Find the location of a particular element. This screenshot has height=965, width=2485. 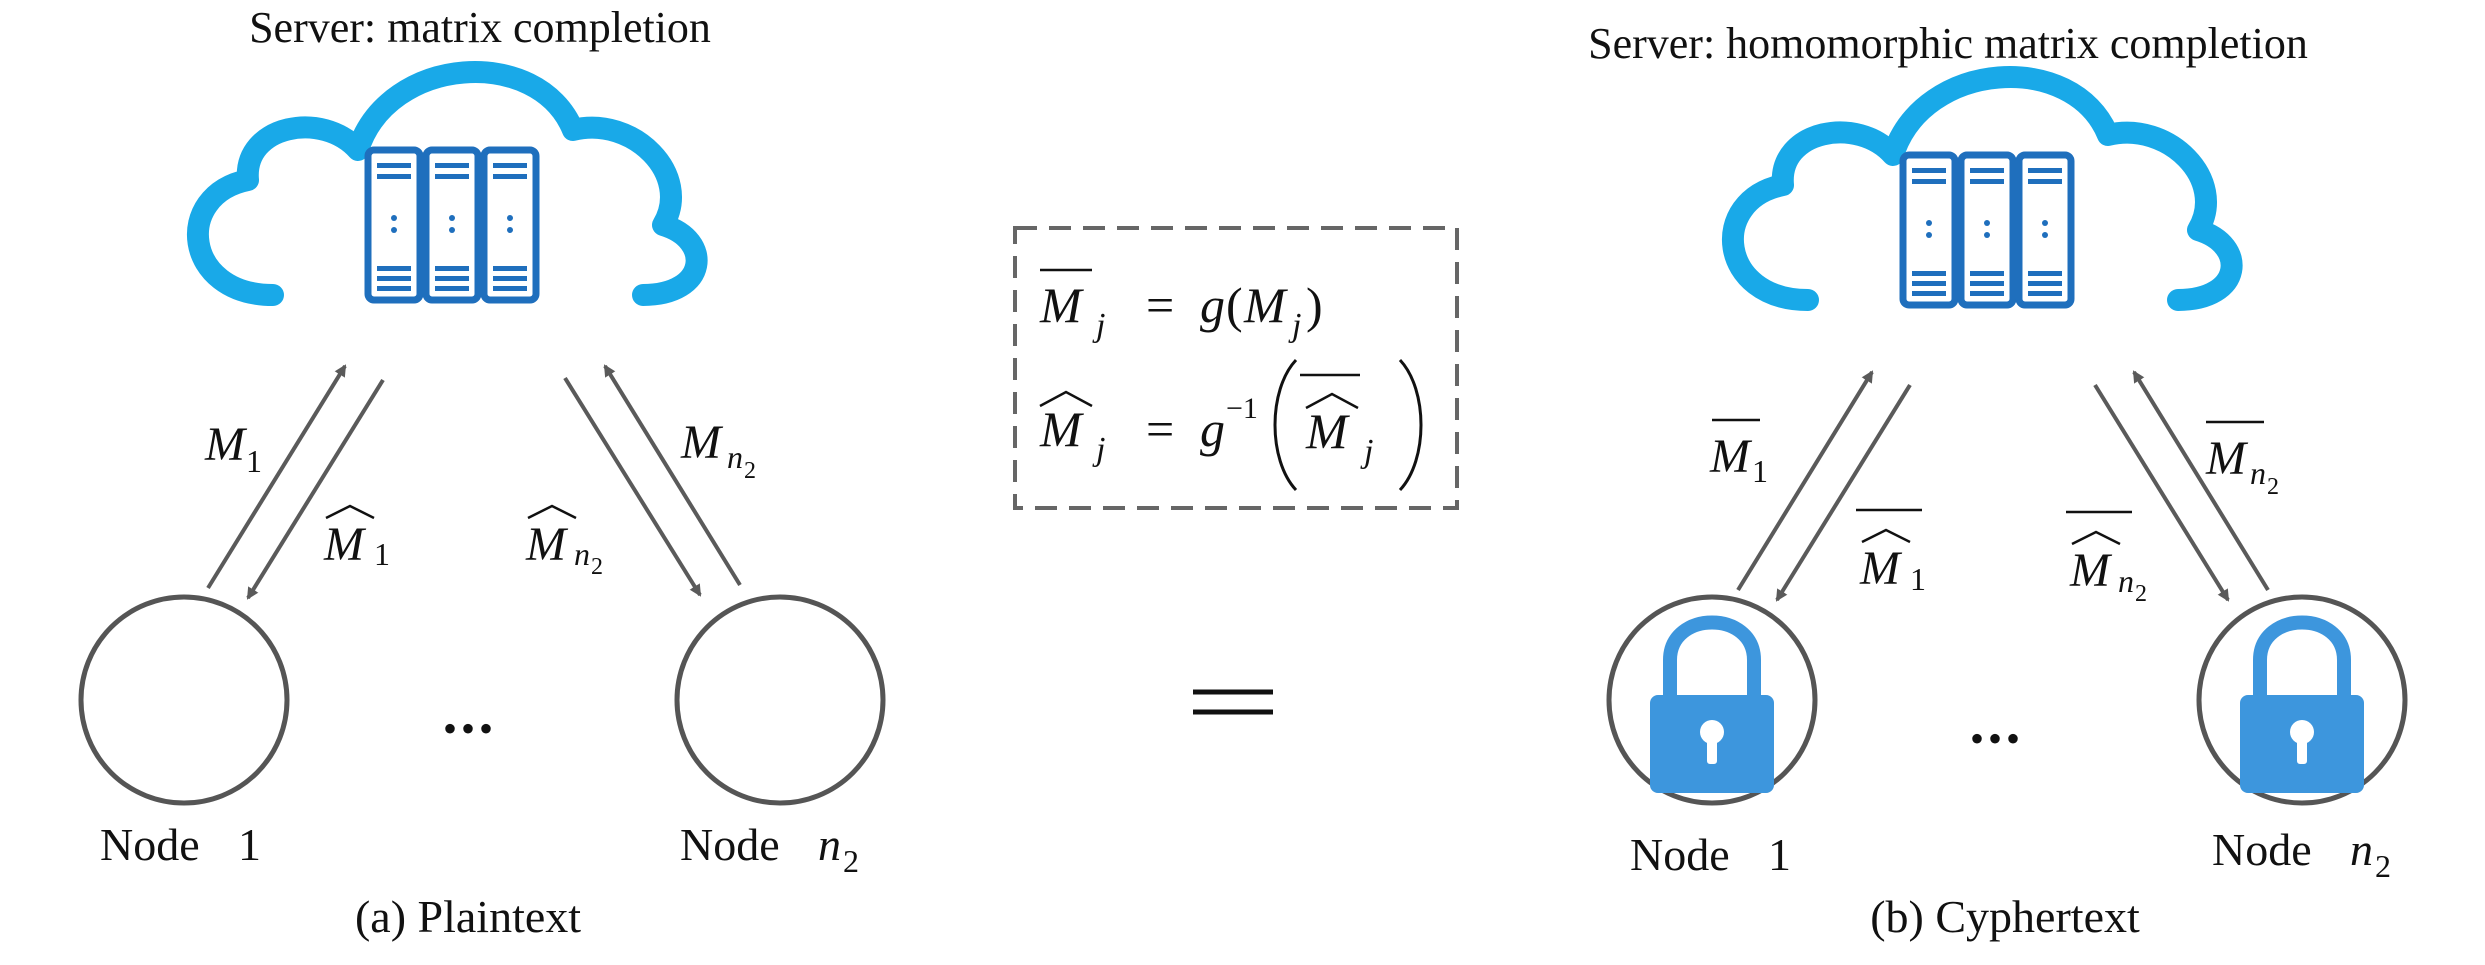

label-Mbarhatn2: M n 2 is located at coordinates (2106, 558).